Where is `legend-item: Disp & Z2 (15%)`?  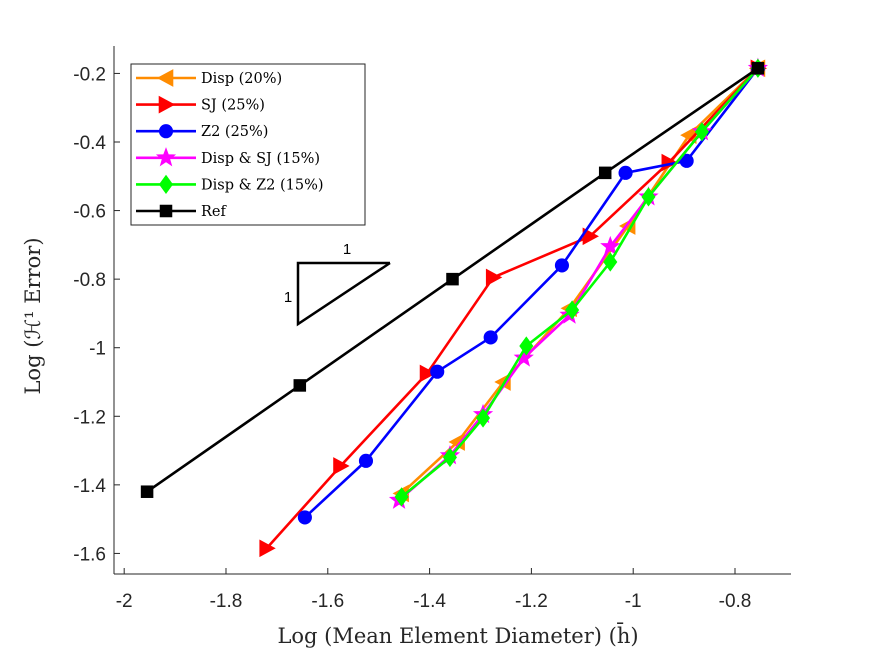
legend-item: Disp & Z2 (15%) is located at coordinates (230, 184).